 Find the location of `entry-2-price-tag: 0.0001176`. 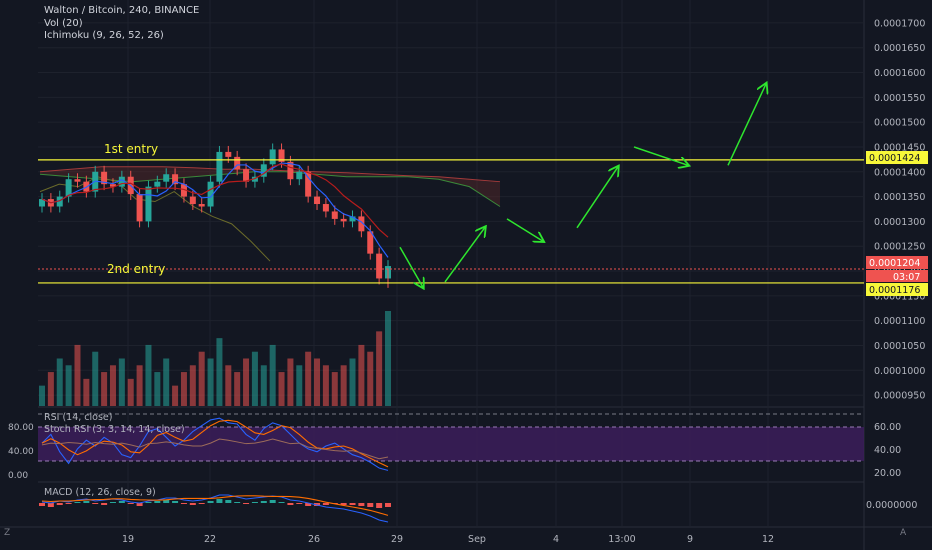

entry-2-price-tag: 0.0001176 is located at coordinates (897, 289).